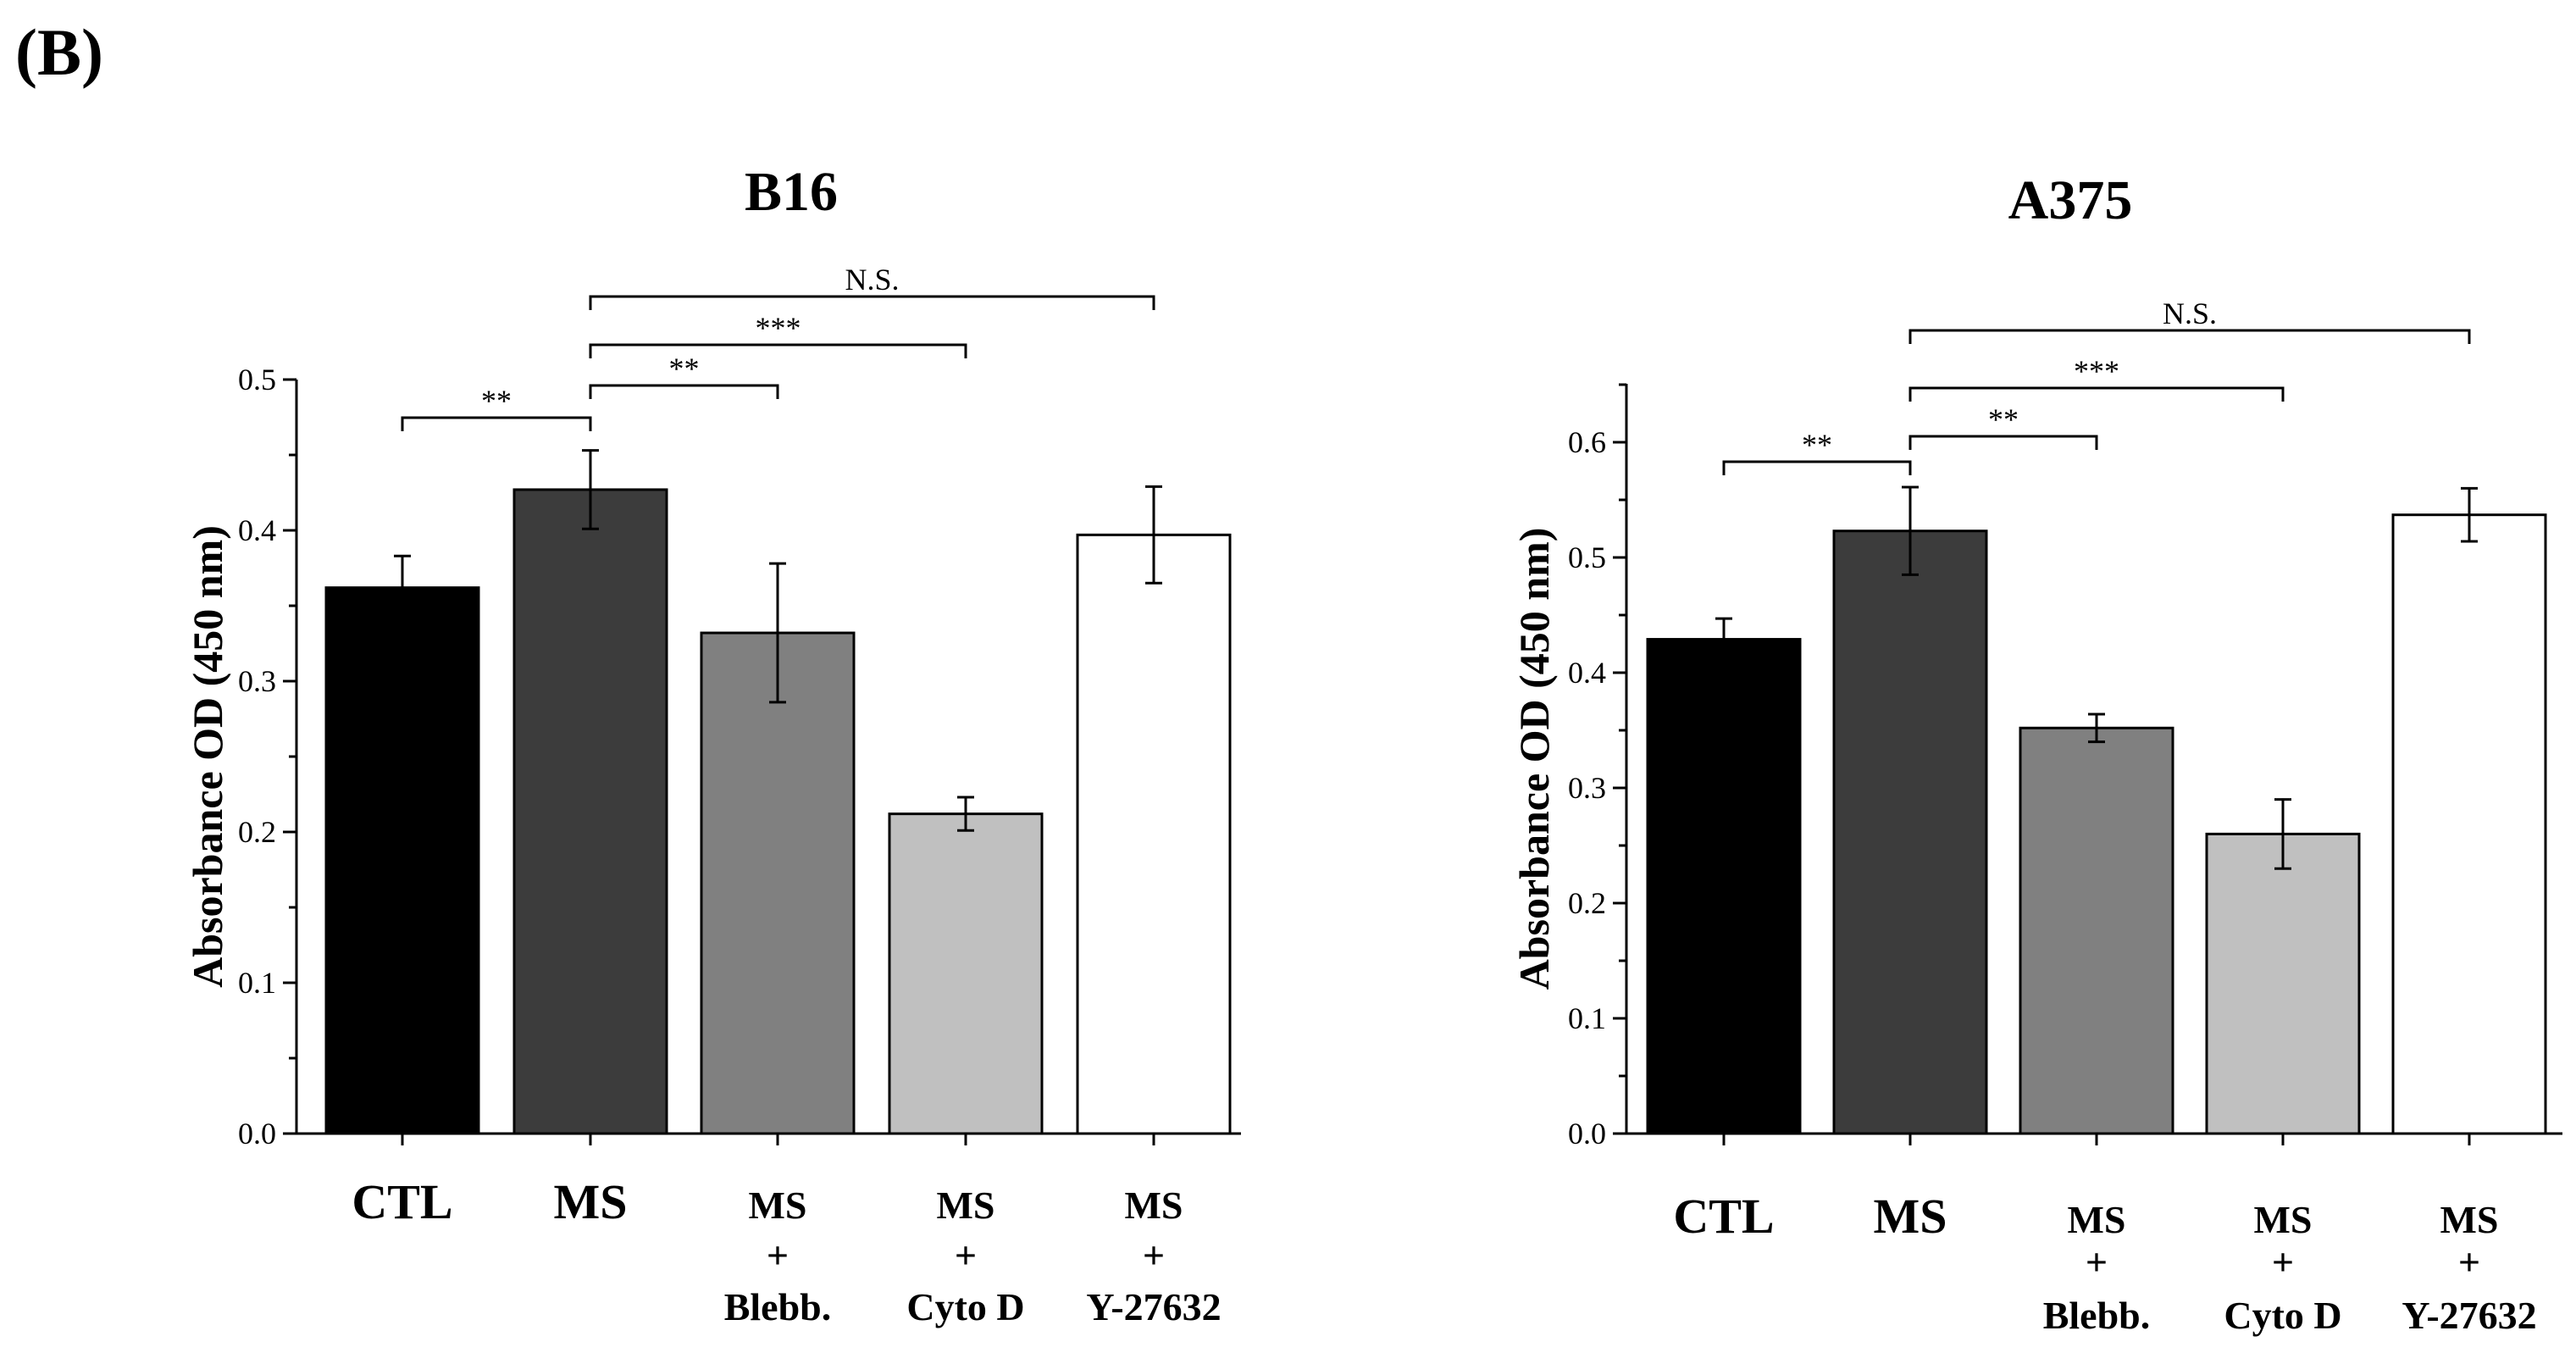 The width and height of the screenshot is (2576, 1364). What do you see at coordinates (257, 983) in the screenshot?
I see `chart0-ytick-label-1: 0.1` at bounding box center [257, 983].